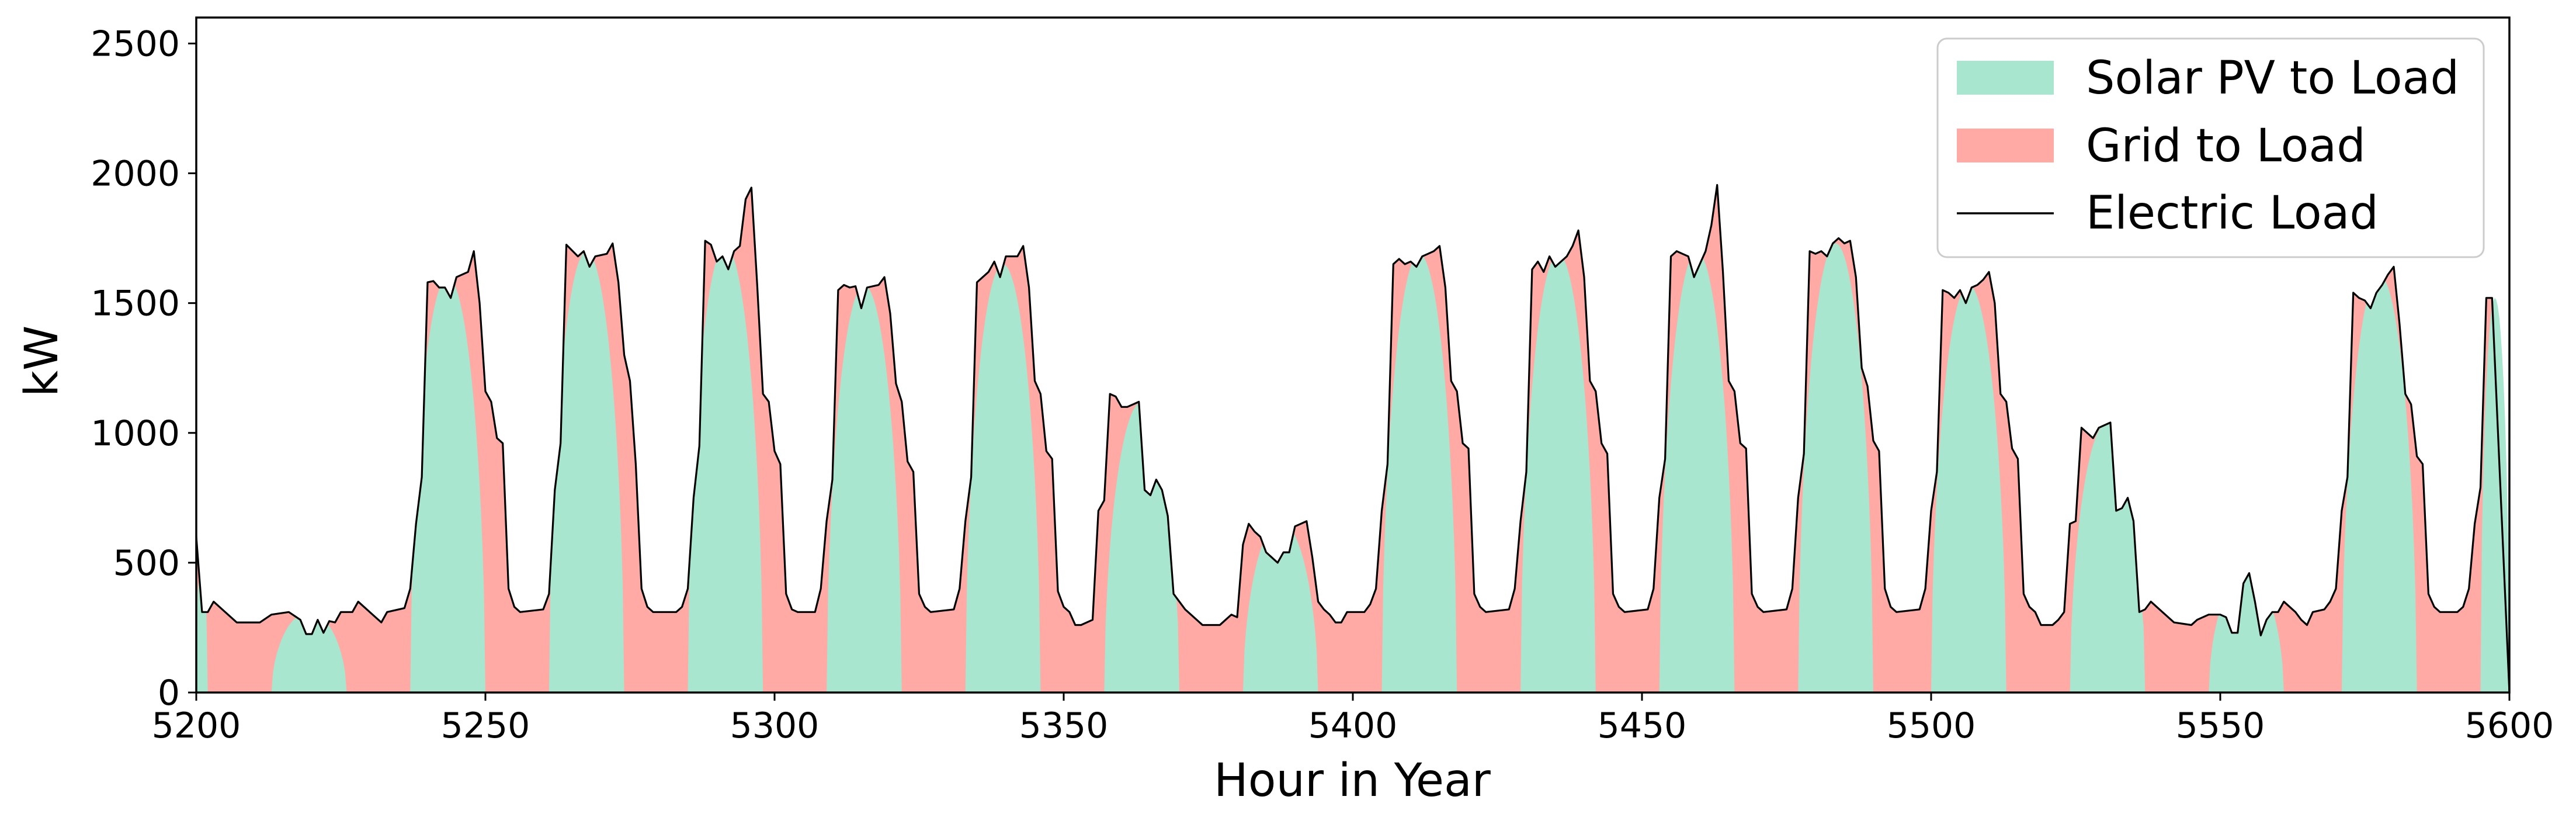  I want to click on x-tick-label: 5500, so click(1932, 725).